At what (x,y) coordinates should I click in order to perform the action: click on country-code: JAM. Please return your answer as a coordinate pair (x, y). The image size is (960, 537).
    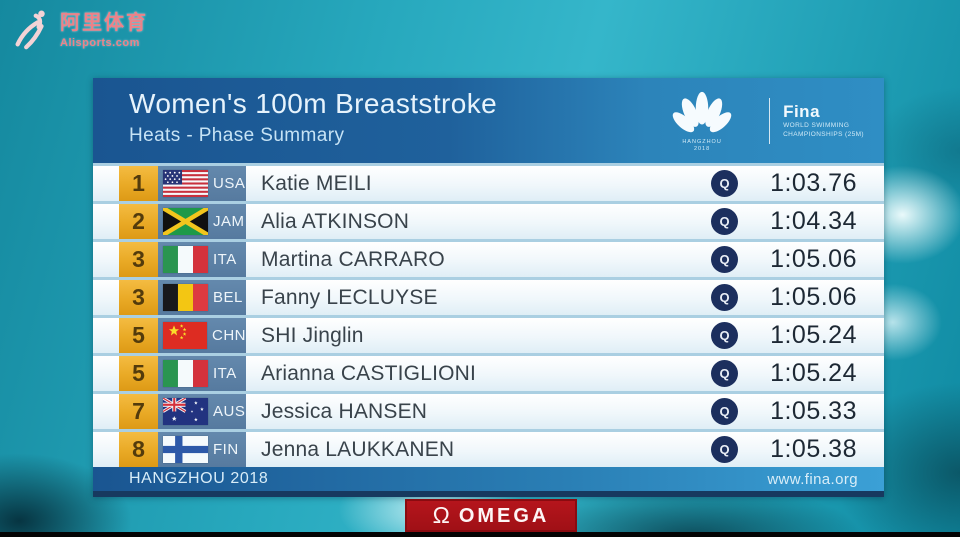
    Looking at the image, I should click on (229, 221).